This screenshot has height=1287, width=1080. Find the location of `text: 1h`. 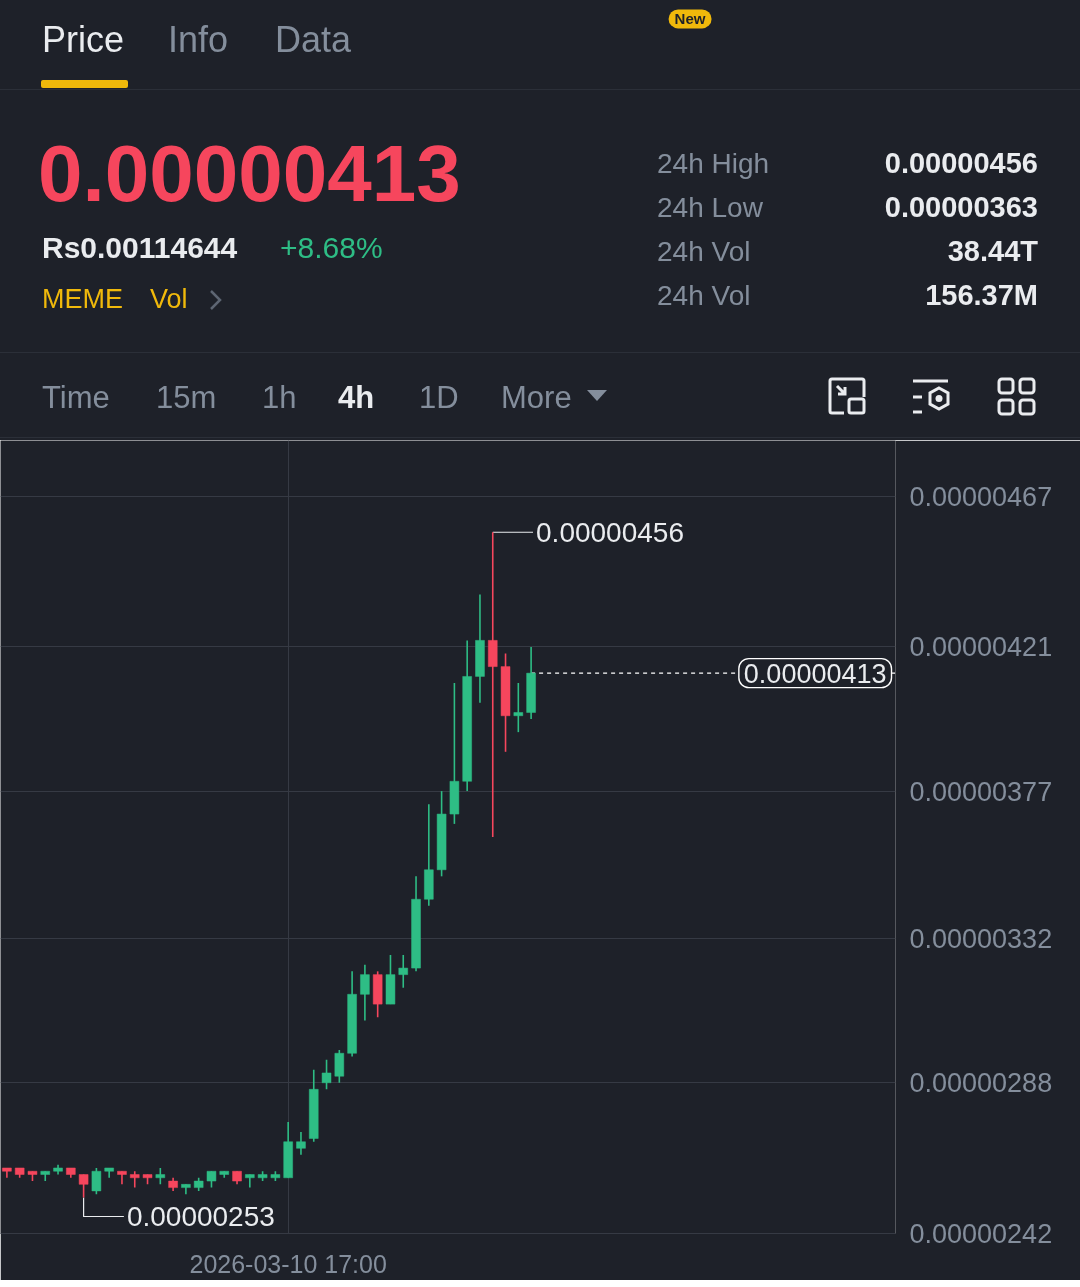

text: 1h is located at coordinates (279, 398).